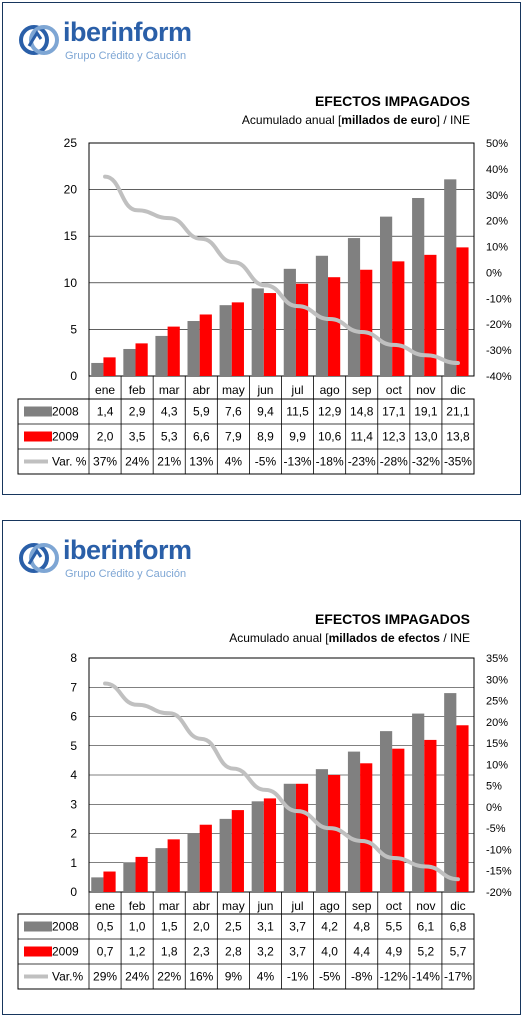 The height and width of the screenshot is (1019, 523). What do you see at coordinates (69, 462) in the screenshot?
I see `legend-series-name: Var. %` at bounding box center [69, 462].